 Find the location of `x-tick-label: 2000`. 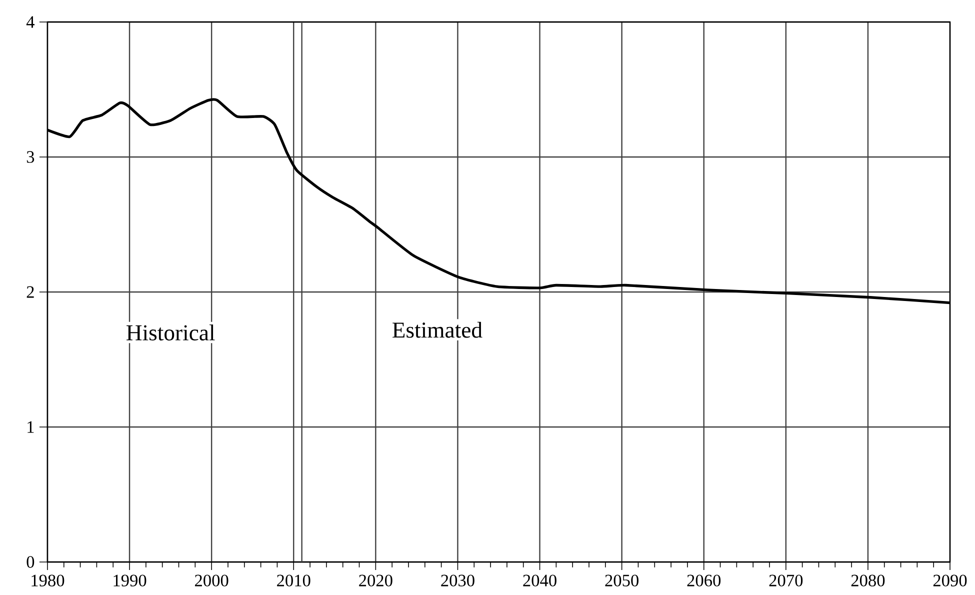

x-tick-label: 2000 is located at coordinates (211, 580).